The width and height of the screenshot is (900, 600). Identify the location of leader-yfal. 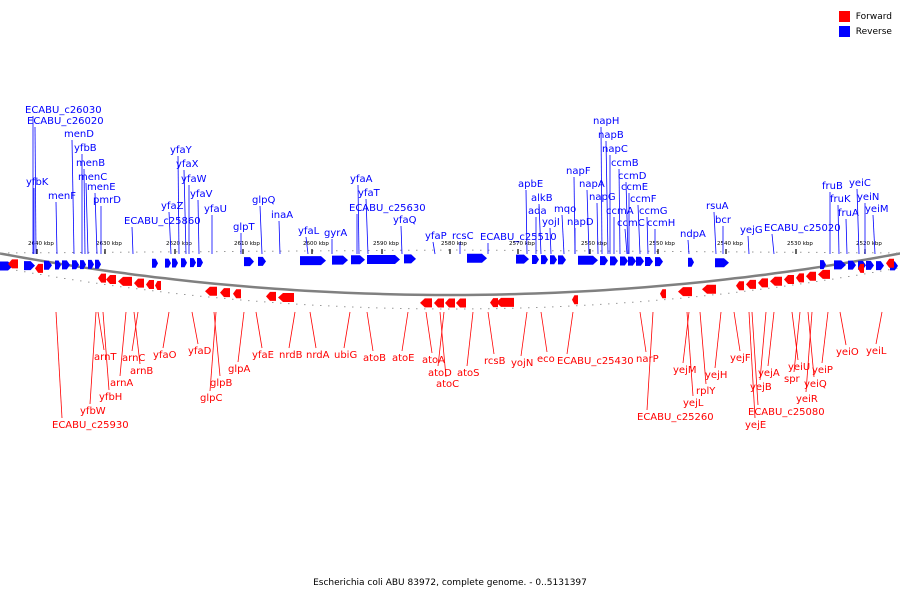
(307, 245).